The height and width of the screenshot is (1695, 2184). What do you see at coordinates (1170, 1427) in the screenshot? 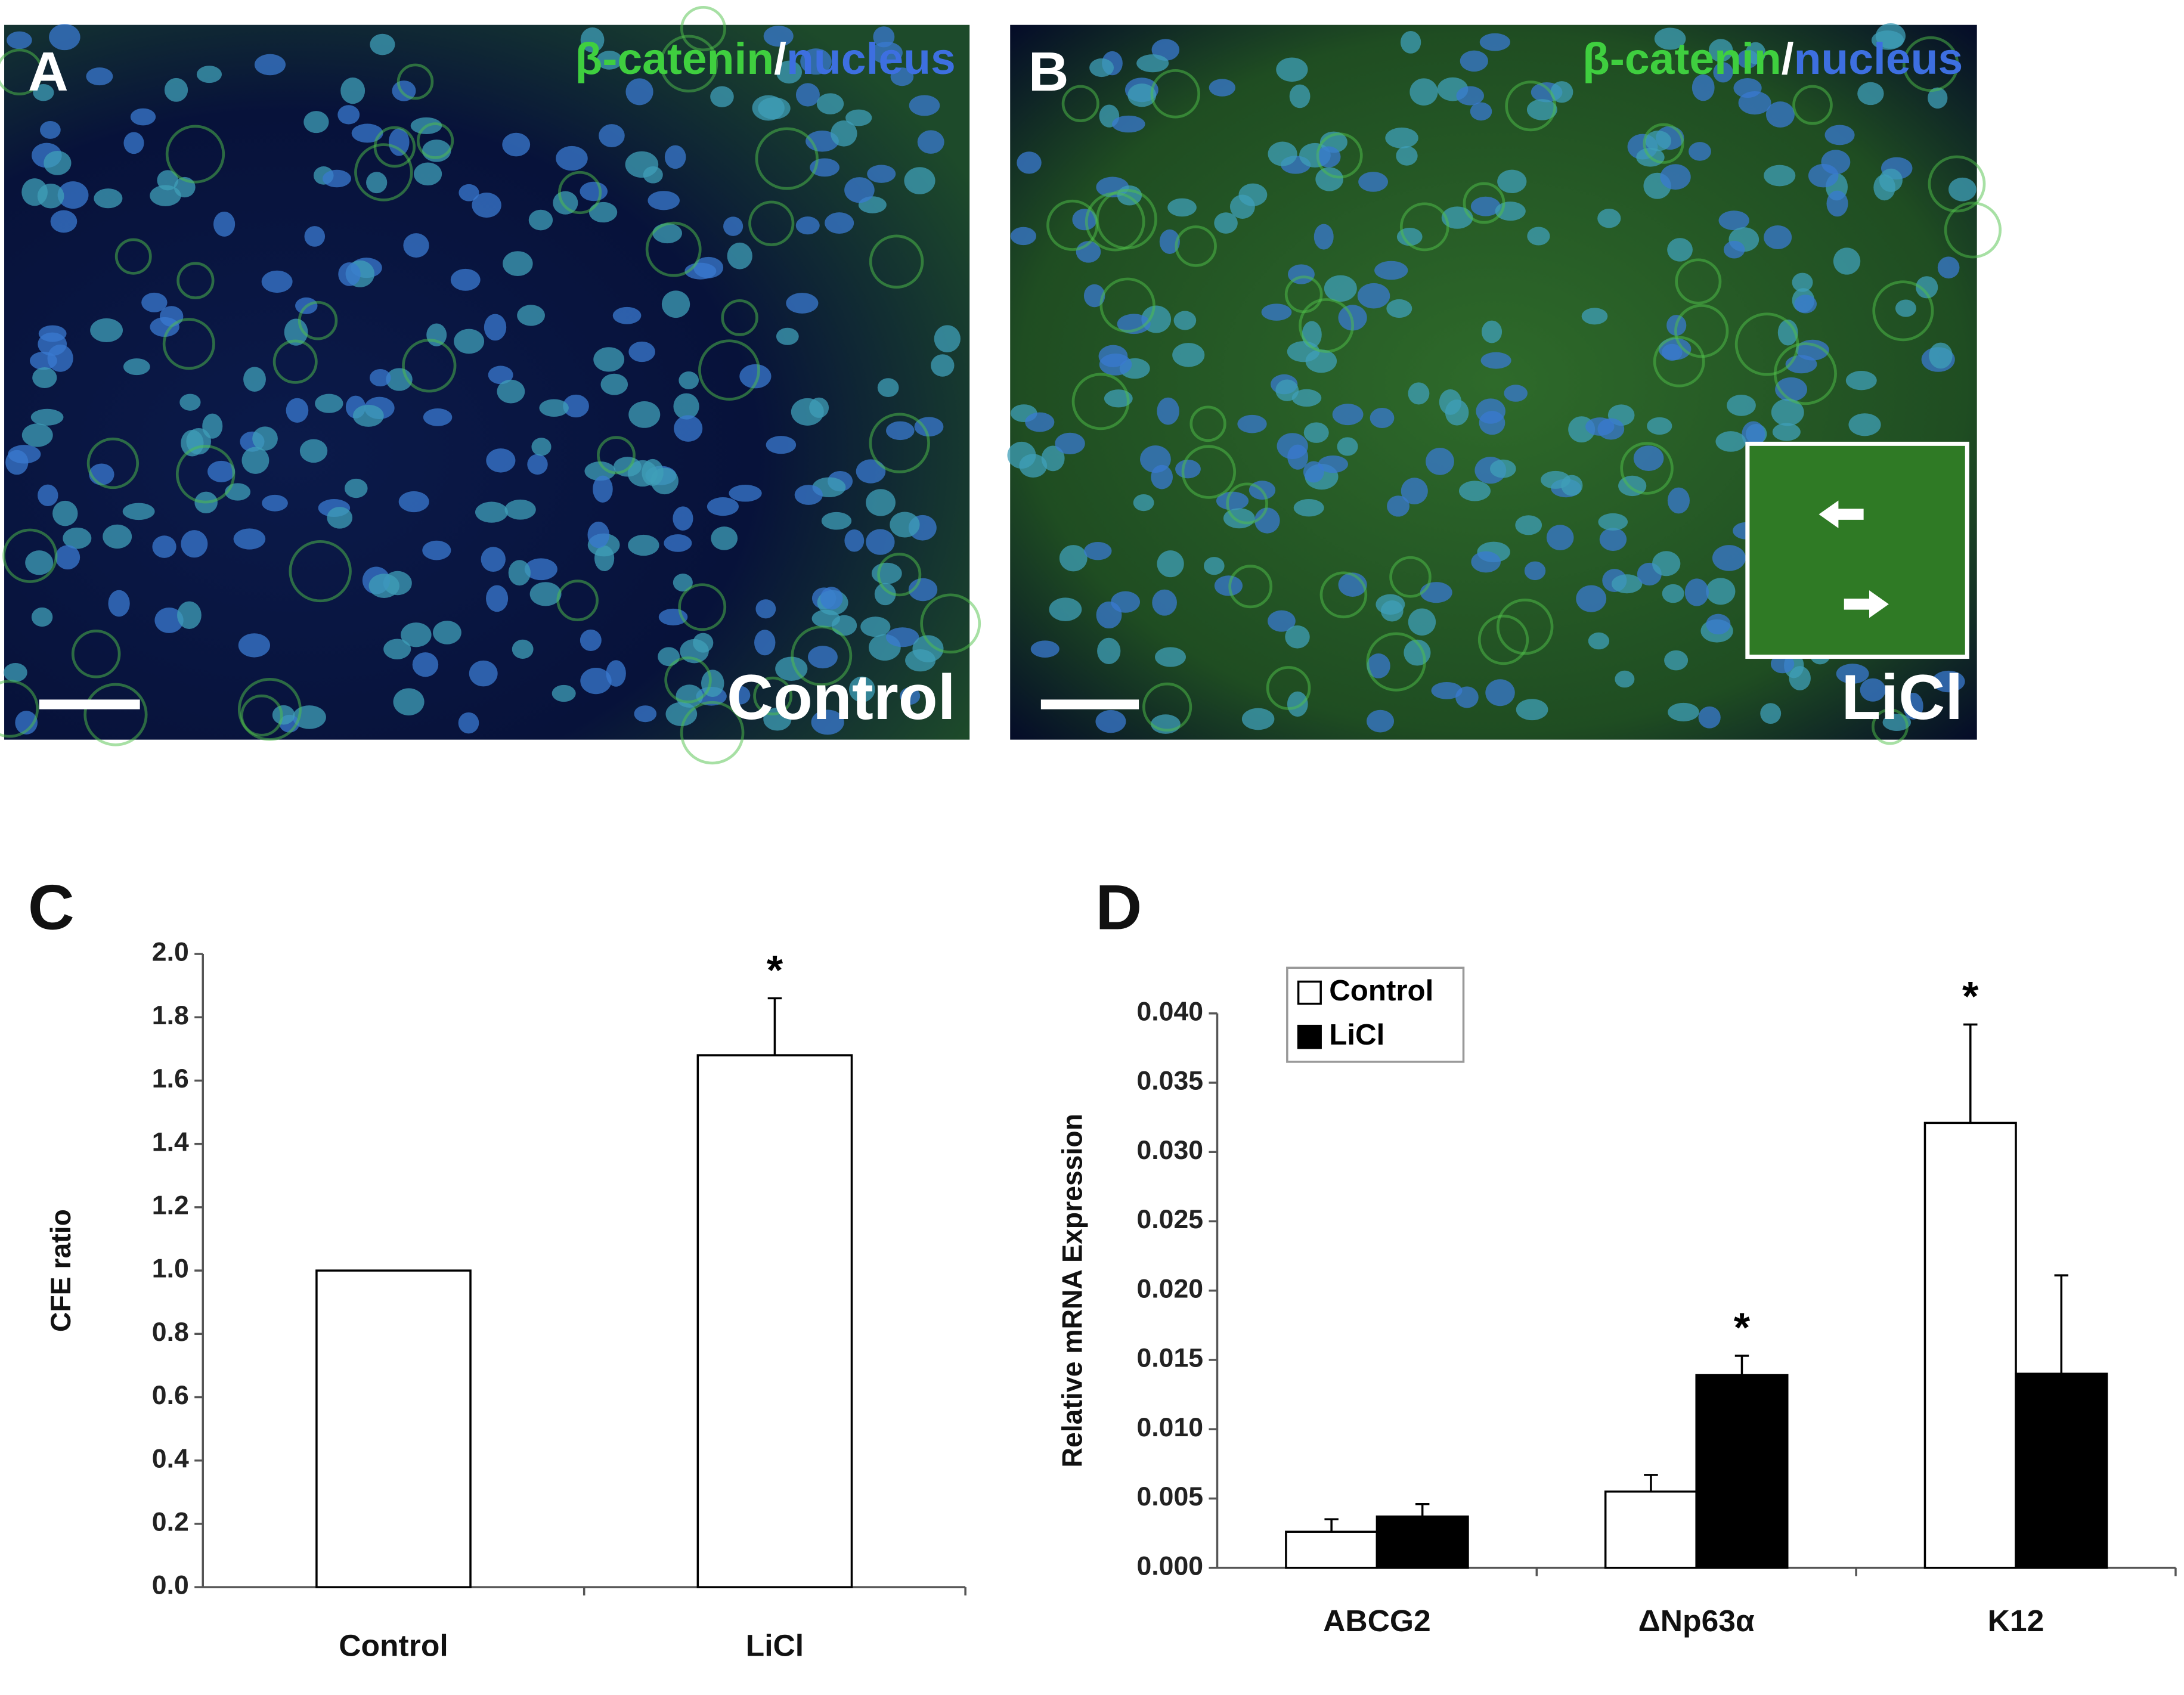
I see `y-tick-label: 0.010` at bounding box center [1170, 1427].